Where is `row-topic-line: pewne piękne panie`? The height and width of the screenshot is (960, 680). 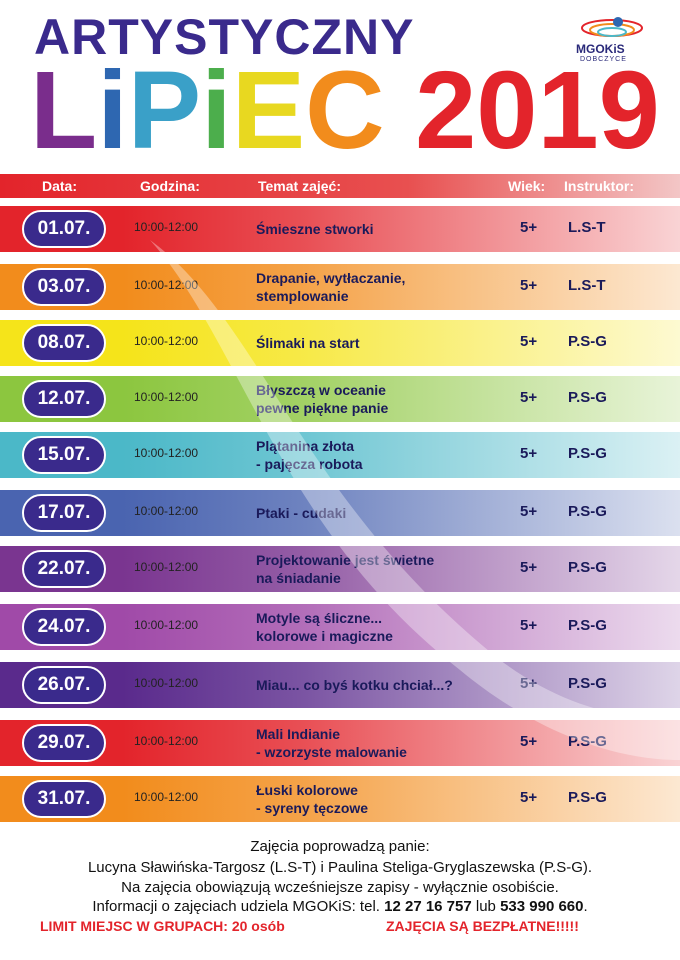
row-topic-line: pewne piękne panie is located at coordinates (322, 408).